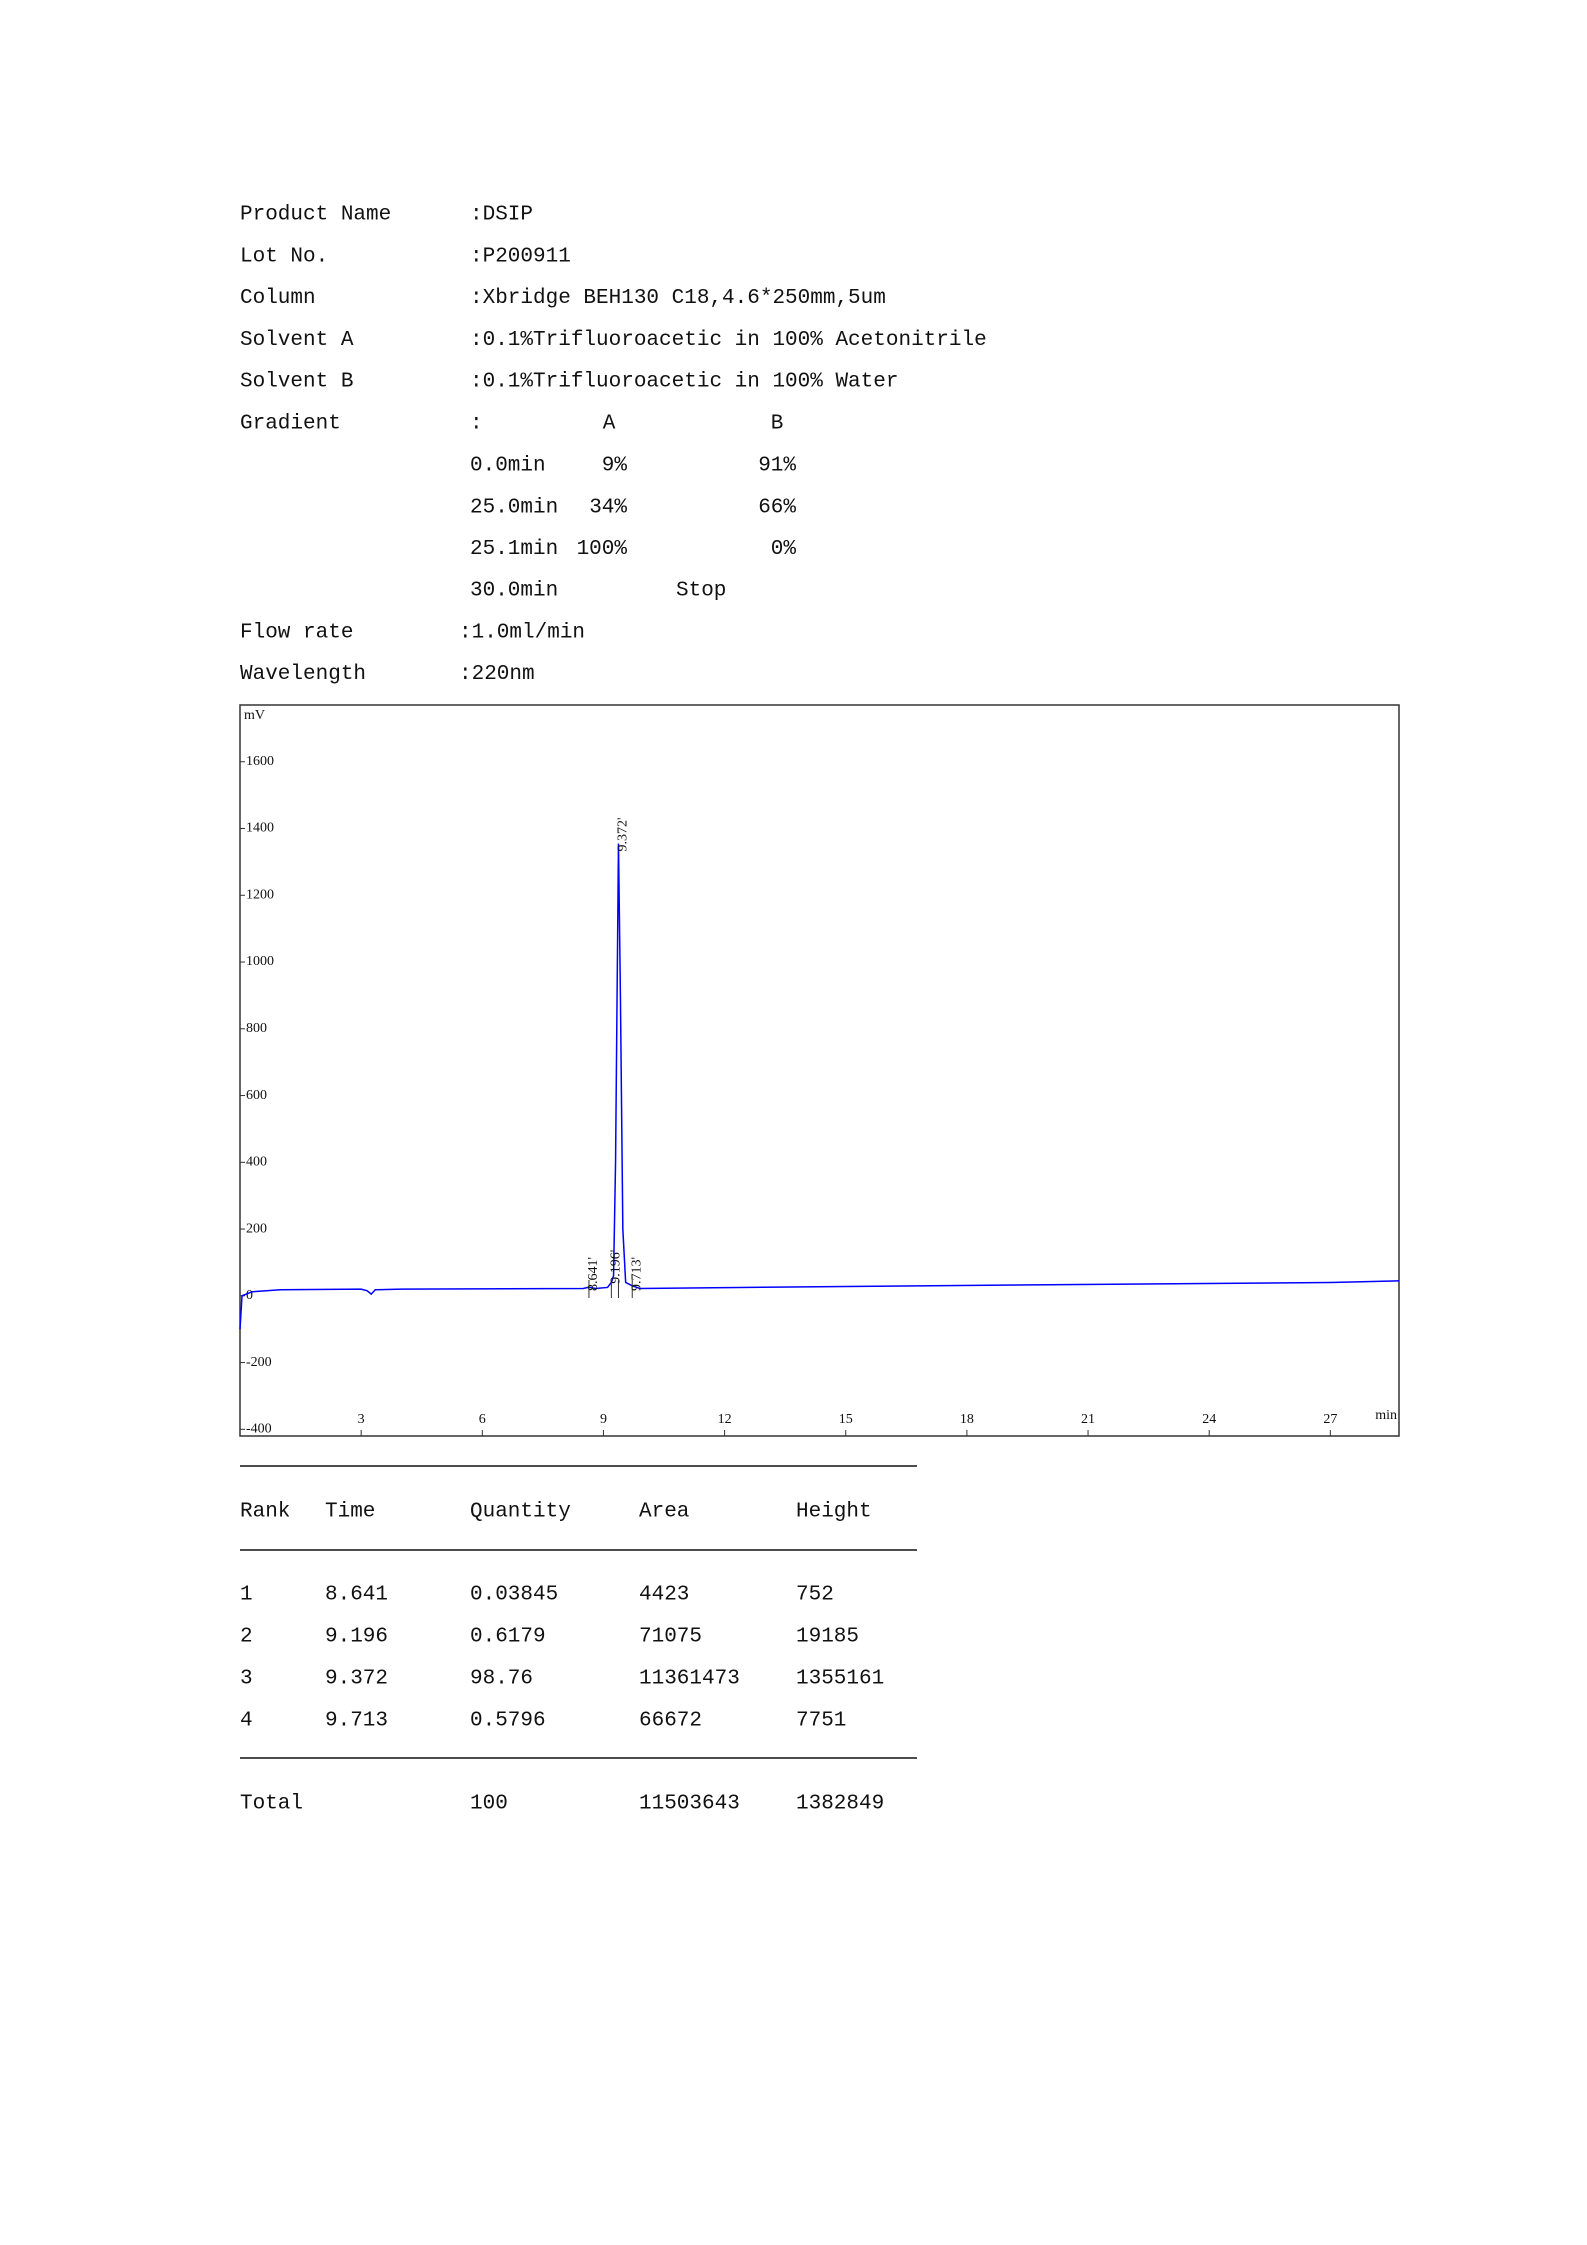 This screenshot has height=2245, width=1587. Describe the element at coordinates (784, 549) in the screenshot. I see `gradient-b: 0%` at that location.